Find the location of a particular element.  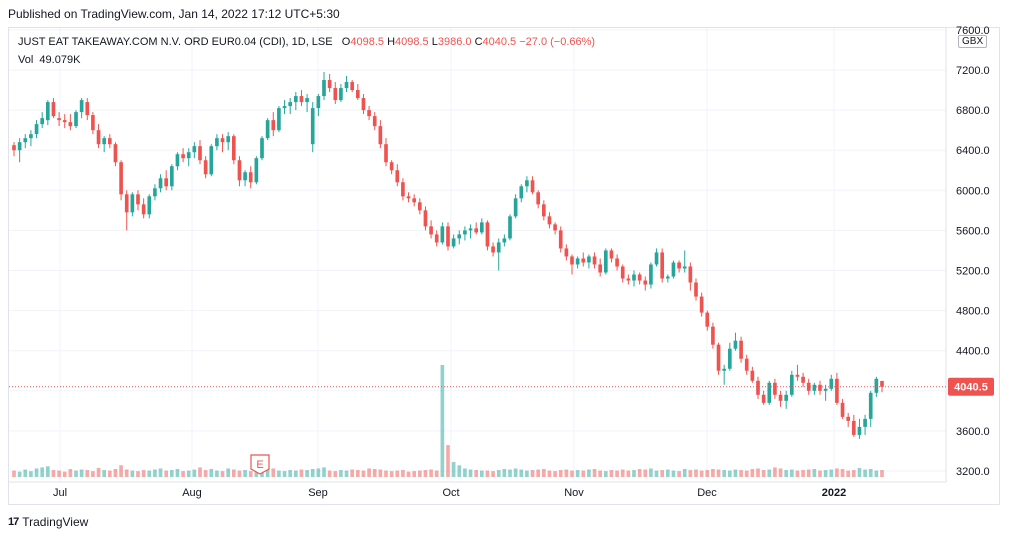

y-tick-label: 4800.0 is located at coordinates (973, 312).